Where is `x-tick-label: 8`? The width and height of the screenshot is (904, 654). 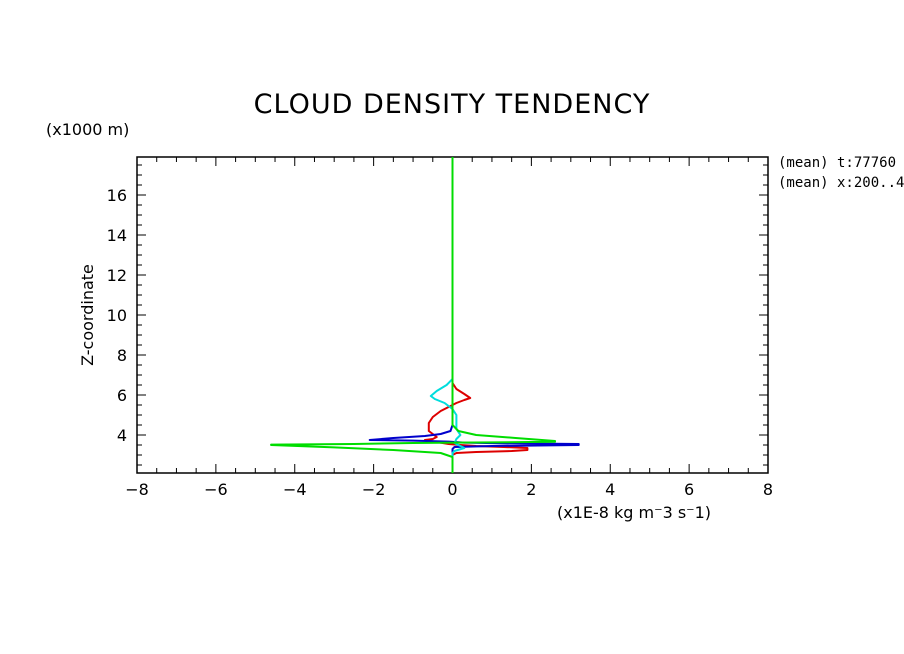 x-tick-label: 8 is located at coordinates (768, 489).